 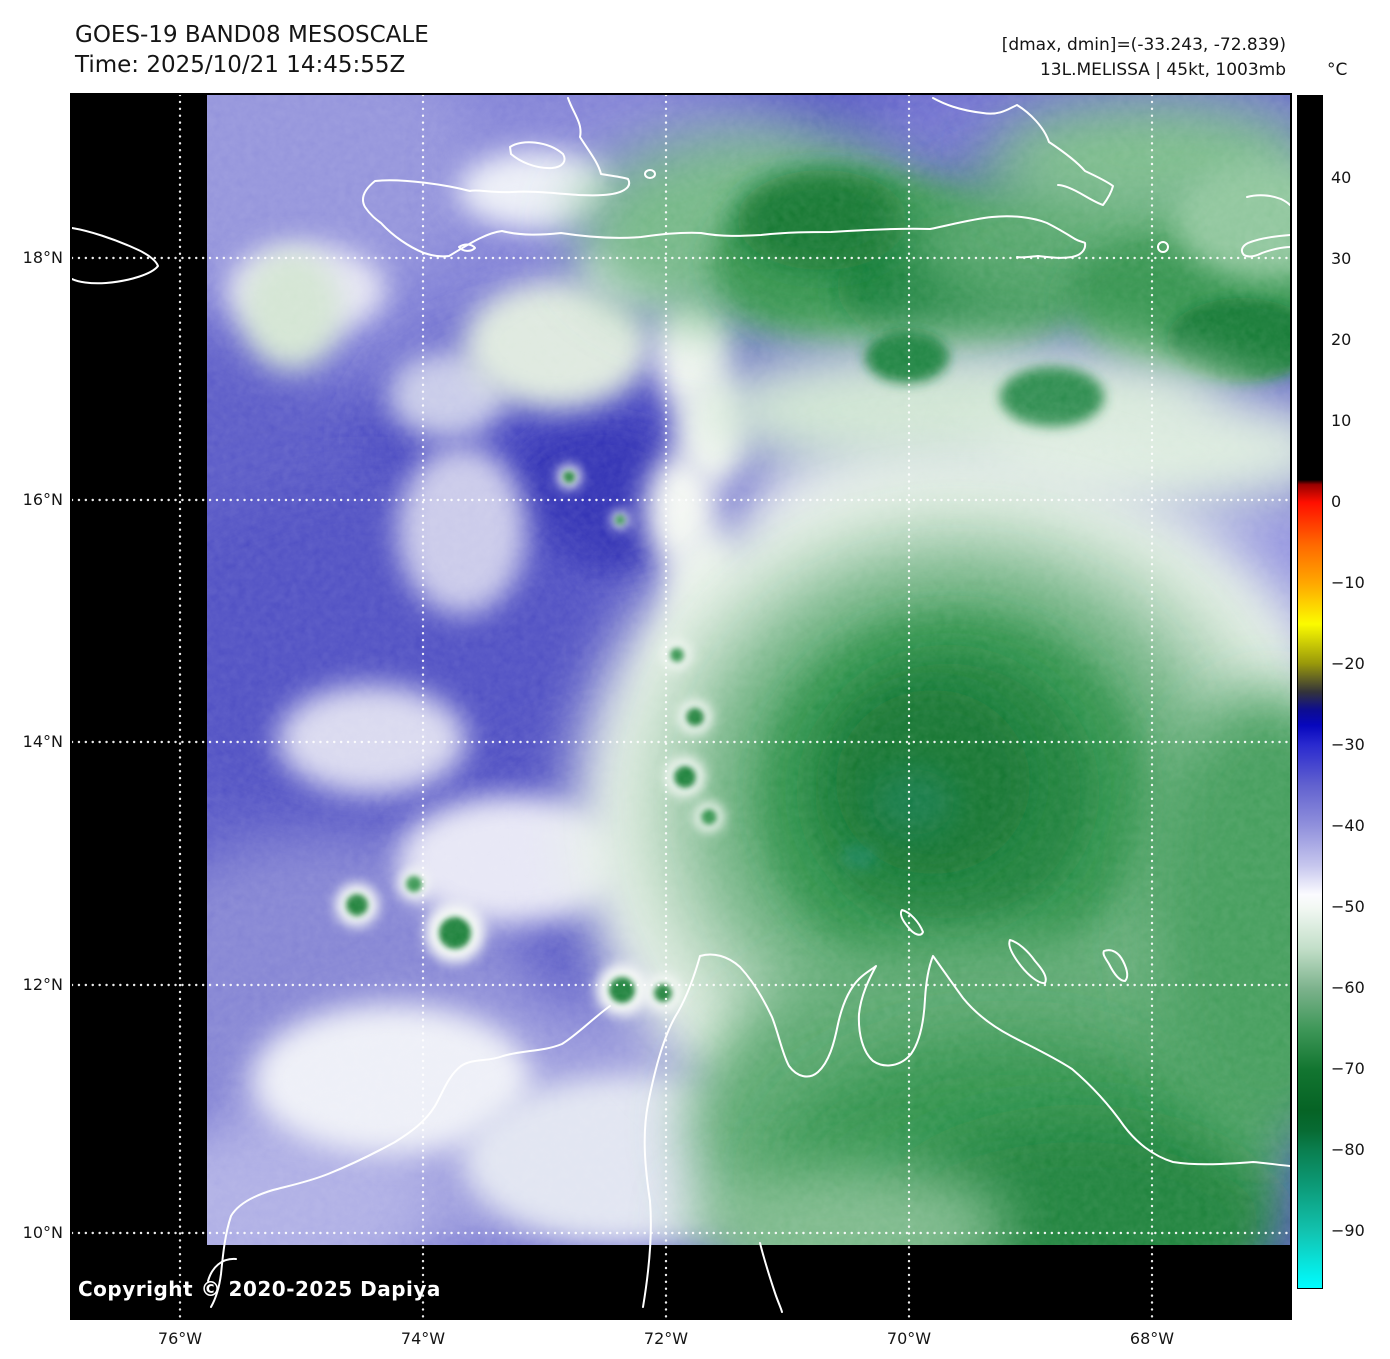 I want to click on product-title: GOES-19 BAND08 MESOSCALE, so click(x=252, y=35).